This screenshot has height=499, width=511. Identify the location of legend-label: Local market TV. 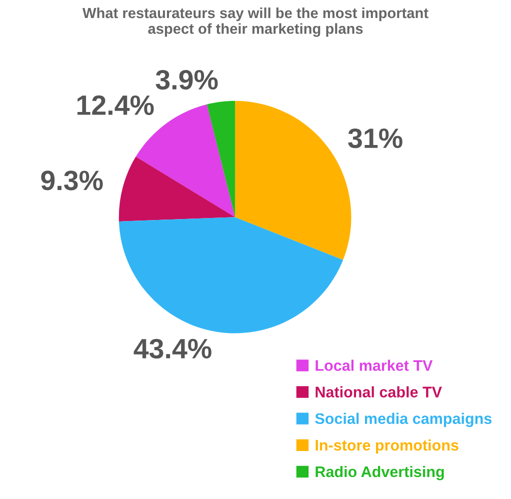
(374, 365).